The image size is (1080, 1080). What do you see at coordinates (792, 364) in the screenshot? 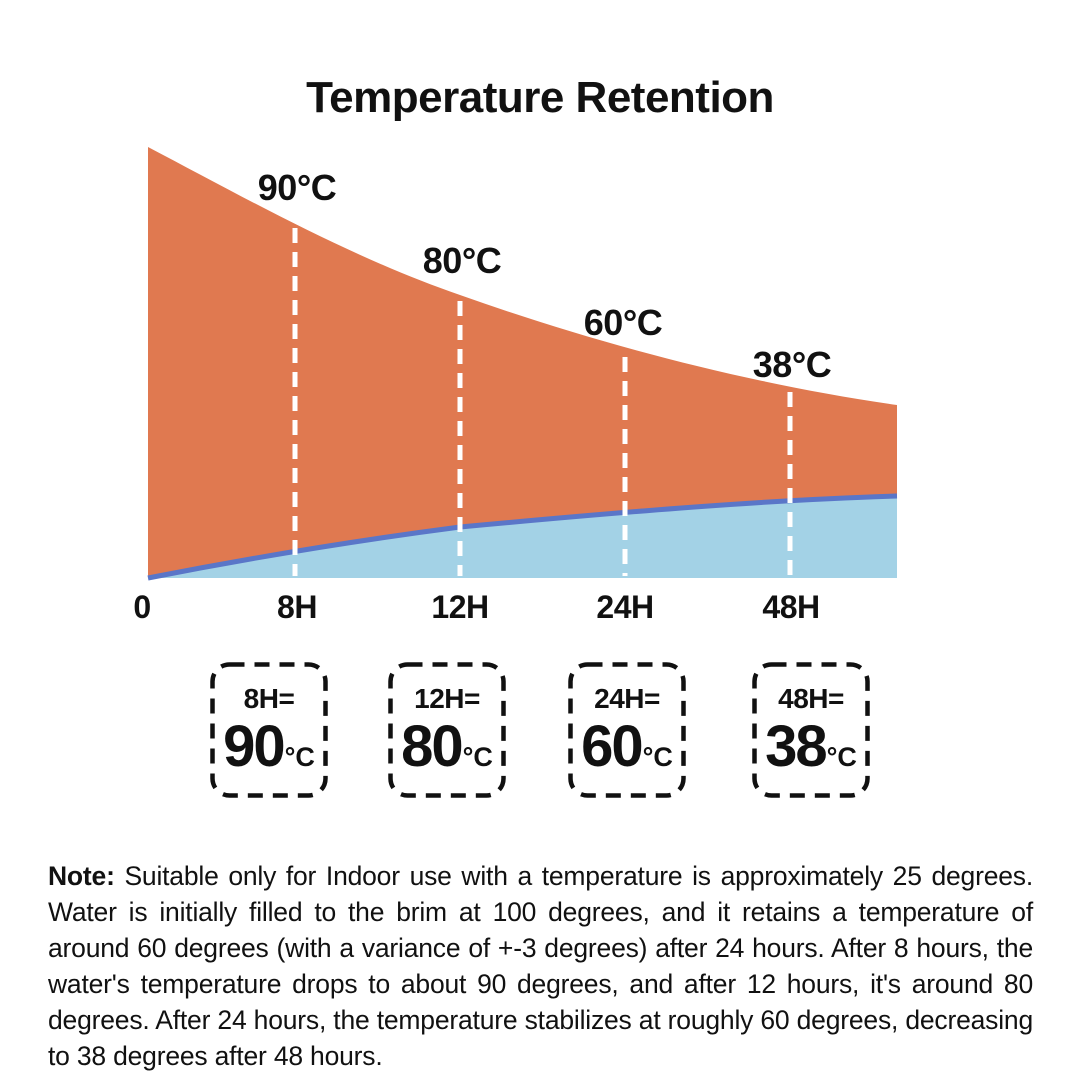
I see `curve-label-48h: 38°C` at bounding box center [792, 364].